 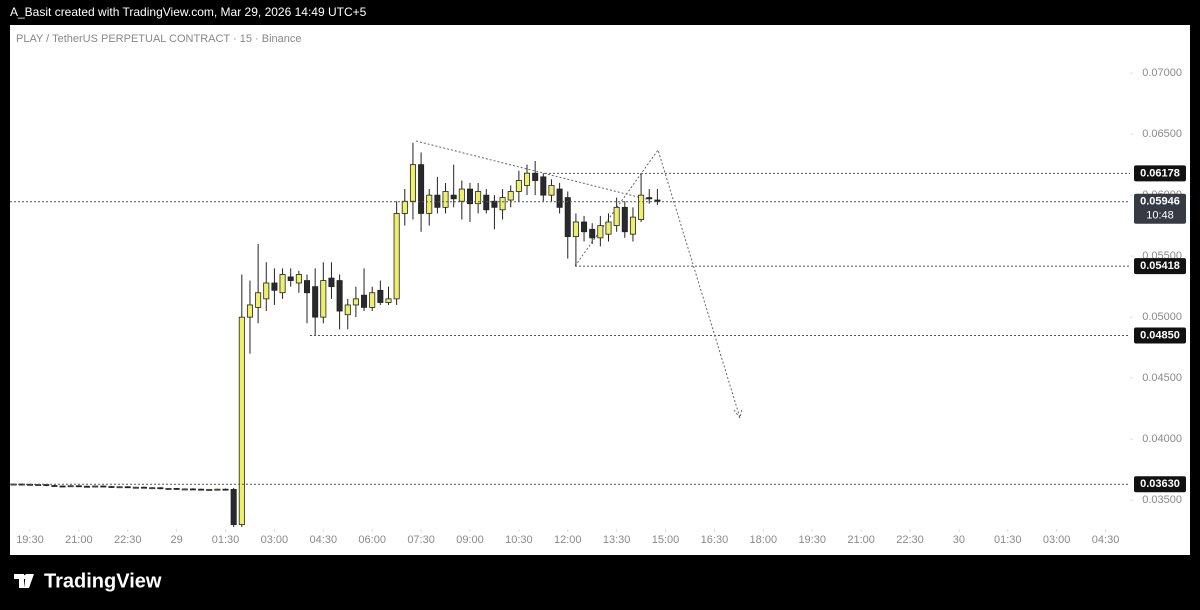 What do you see at coordinates (24, 581) in the screenshot?
I see `logo-icon` at bounding box center [24, 581].